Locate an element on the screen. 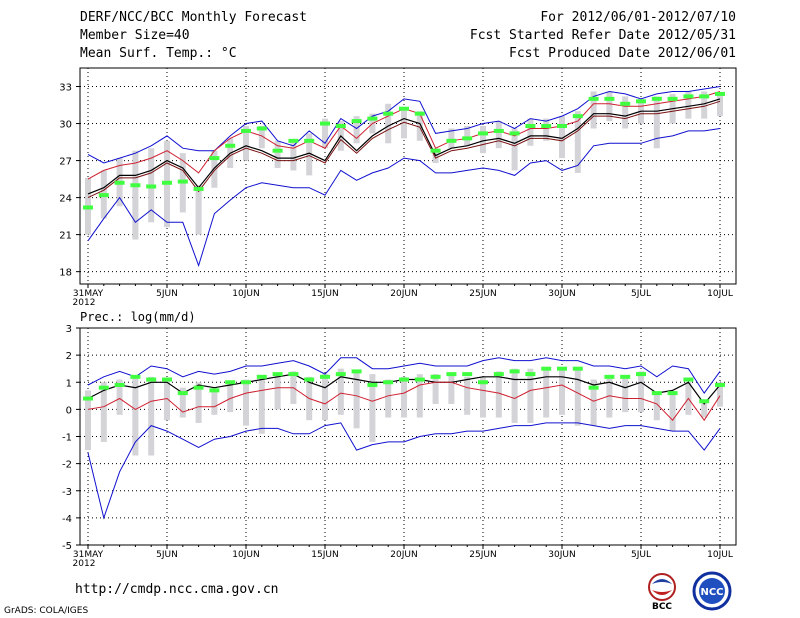 Image resolution: width=800 pixels, height=618 pixels. temp-xtick-label: 15JUN is located at coordinates (324, 294).